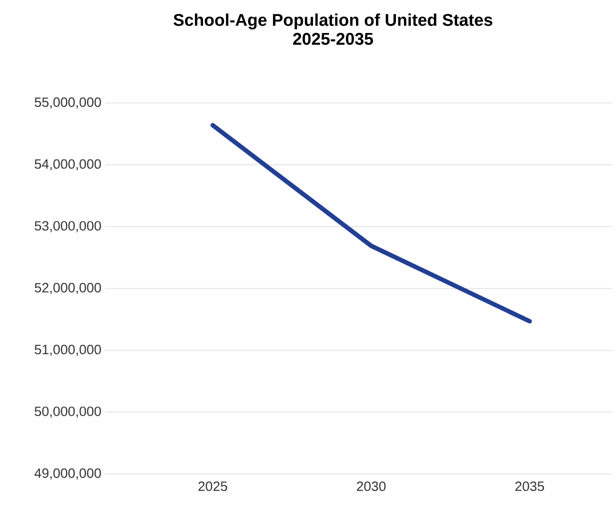 The image size is (616, 506). Describe the element at coordinates (333, 38) in the screenshot. I see `chart-subtitle: 2025-2035` at that location.